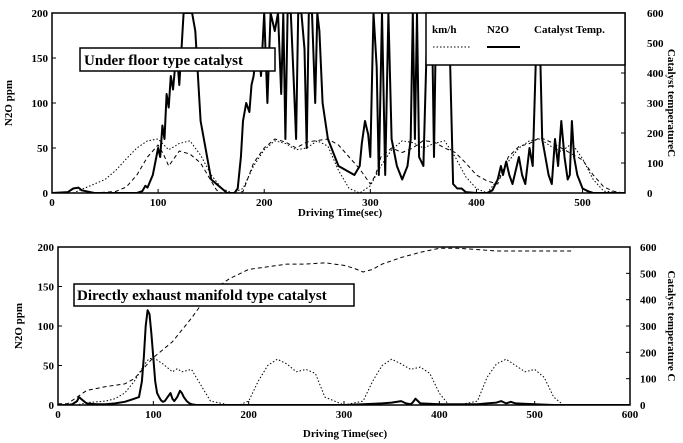  I want to click on bottom-x-axis-label: Driving Time(sec), so click(345, 434).